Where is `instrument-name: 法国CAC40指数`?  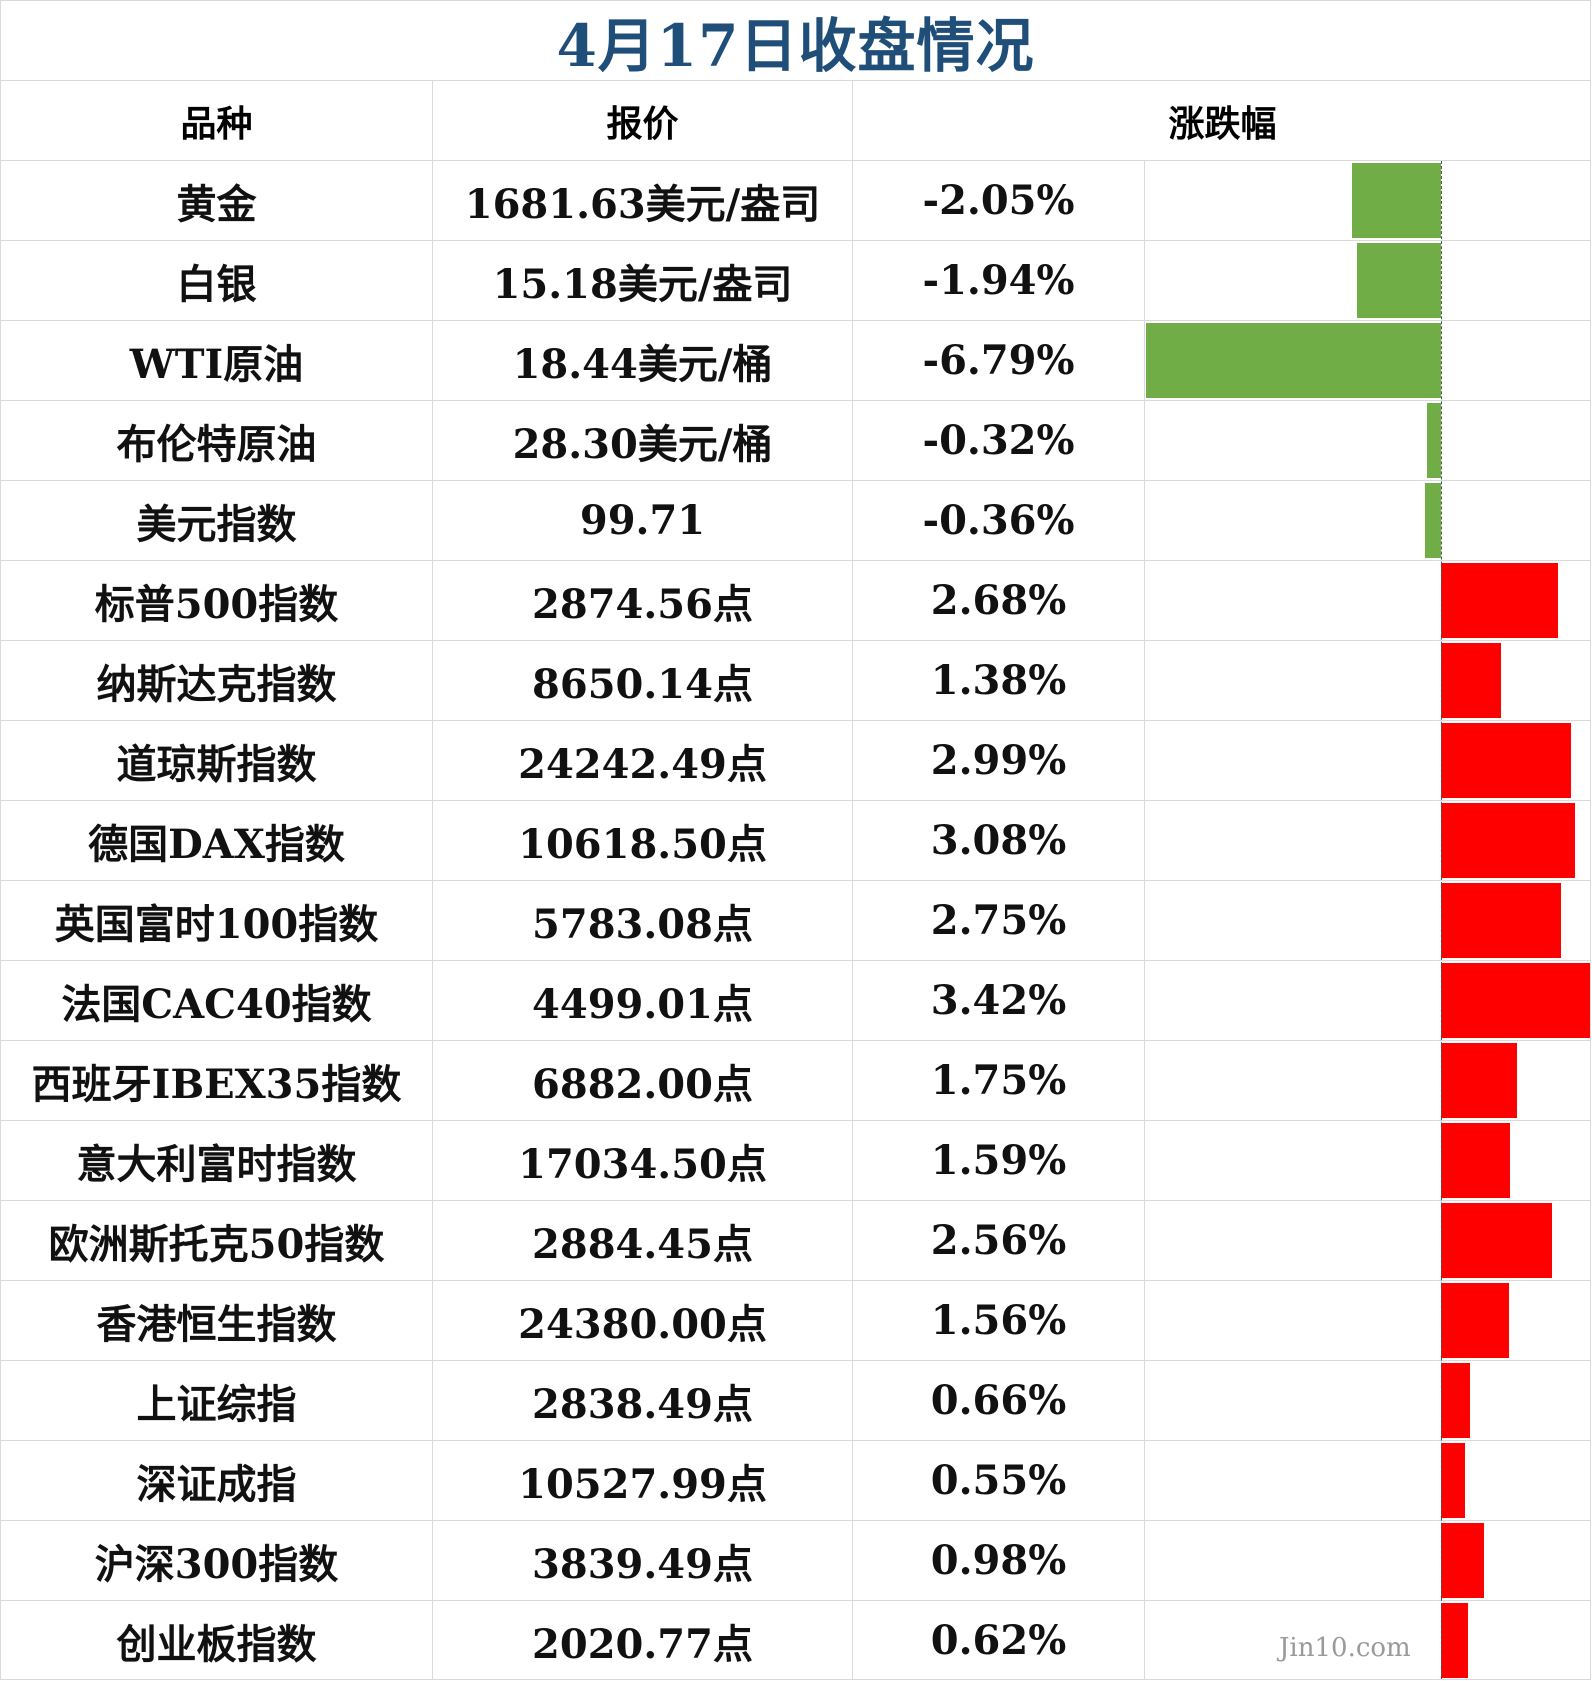
instrument-name: 法国CAC40指数 is located at coordinates (217, 1000).